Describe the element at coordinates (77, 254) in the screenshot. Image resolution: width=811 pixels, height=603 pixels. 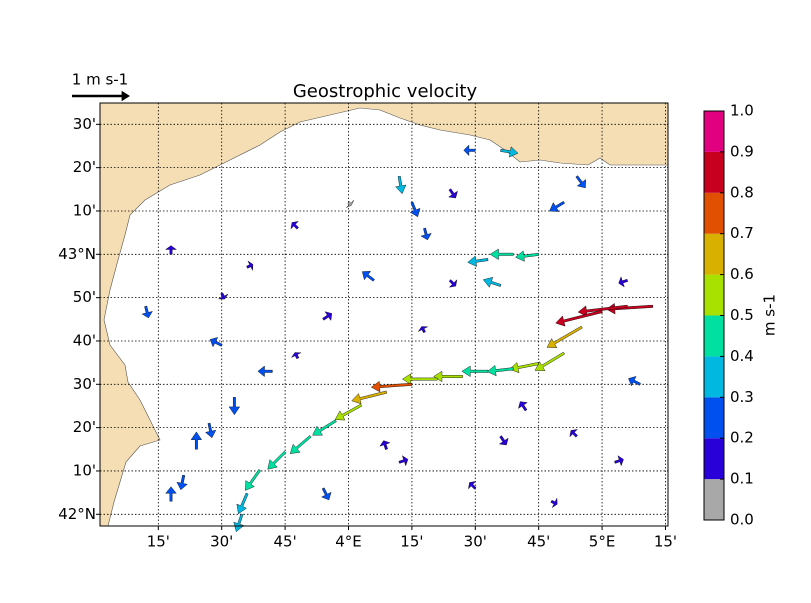
I see `y-tick-label: 43°N` at that location.